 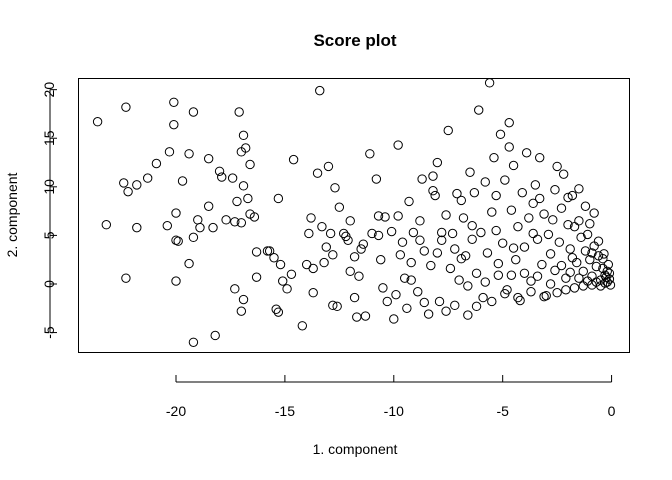 What do you see at coordinates (391, 397) in the screenshot?
I see `x-axis: -20 -15 -10 -5 0` at bounding box center [391, 397].